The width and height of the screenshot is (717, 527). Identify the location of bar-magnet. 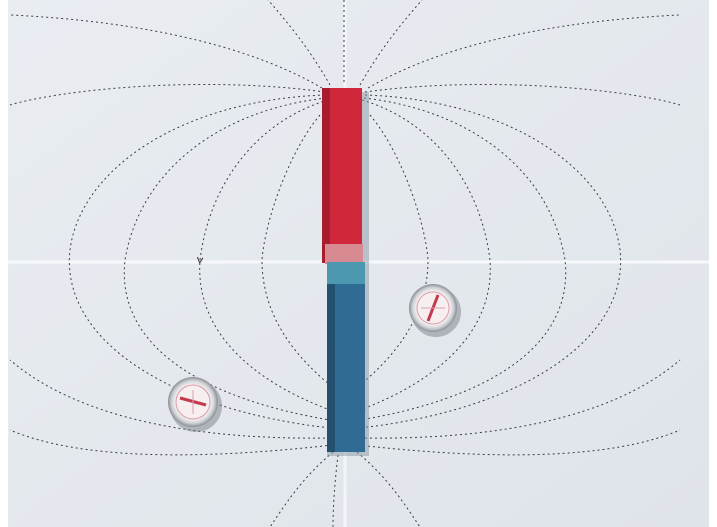
(345, 272).